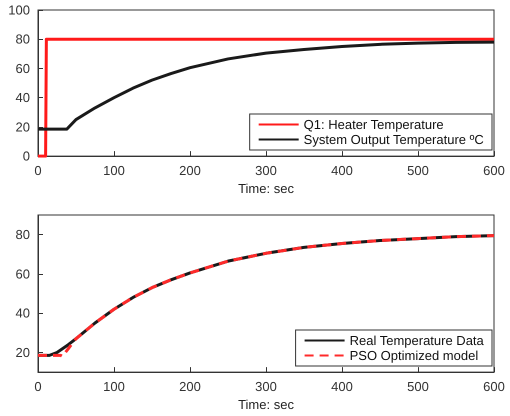 This screenshot has height=416, width=510. Describe the element at coordinates (414, 355) in the screenshot. I see `legend-label: PSO Optimized model` at that location.